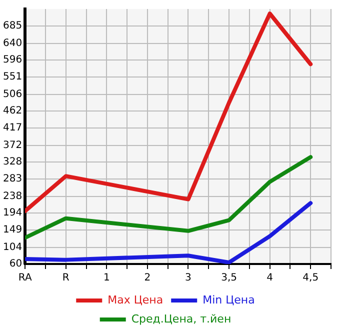 The width and height of the screenshot is (345, 335). What do you see at coordinates (12, 196) in the screenshot?
I see `y-tick-label: 238` at bounding box center [12, 196].